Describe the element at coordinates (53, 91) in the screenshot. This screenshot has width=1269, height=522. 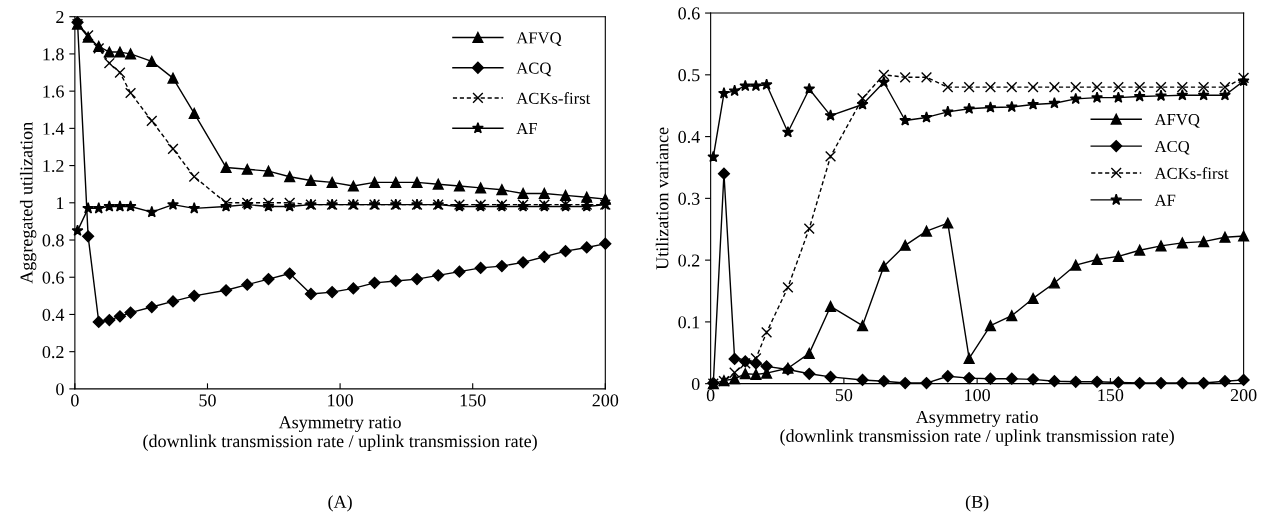
I see `y-tick-label: 1.6` at that location.